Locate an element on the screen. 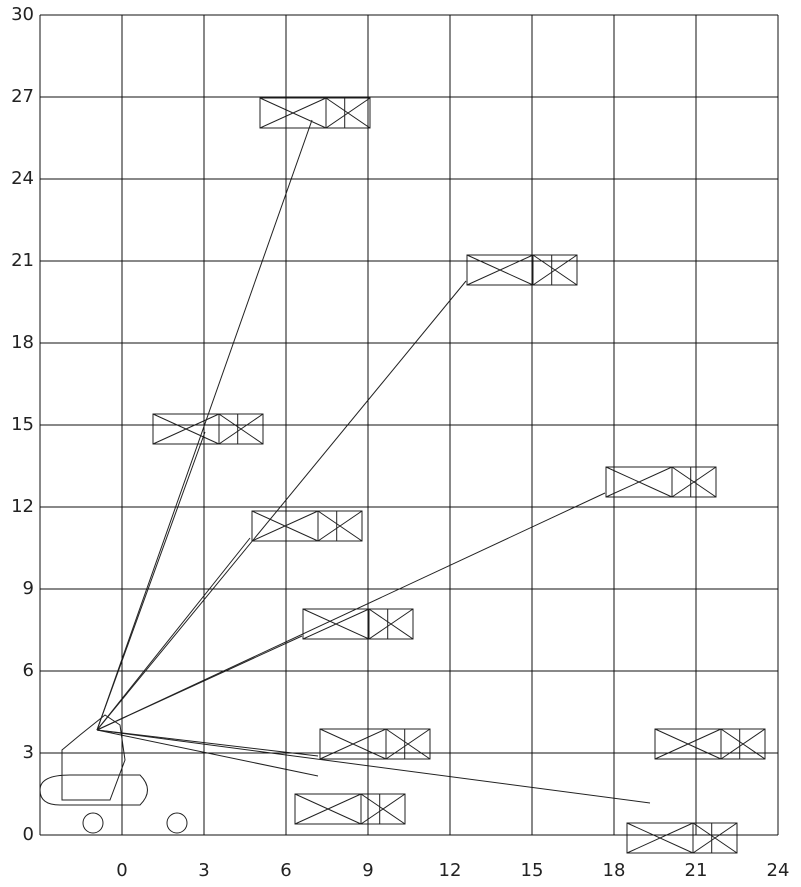 The image size is (801, 887). y-tick-label: 18 is located at coordinates (22, 342).